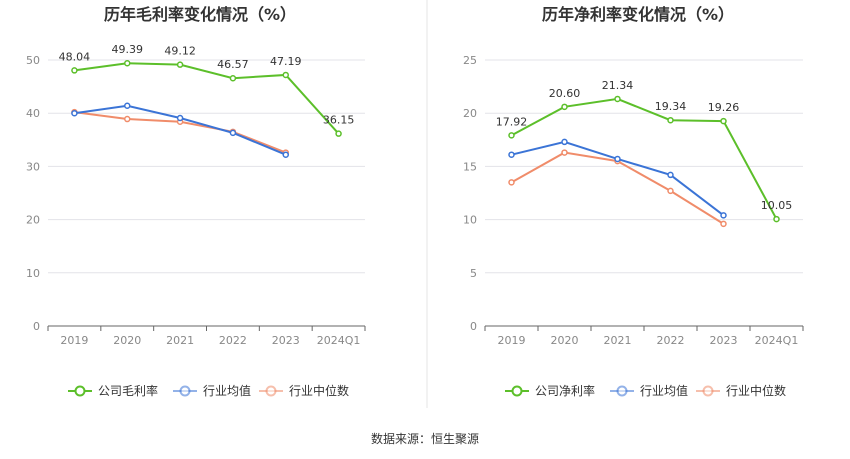 This screenshot has width=850, height=459. I want to click on data-label: 21.34, so click(618, 85).